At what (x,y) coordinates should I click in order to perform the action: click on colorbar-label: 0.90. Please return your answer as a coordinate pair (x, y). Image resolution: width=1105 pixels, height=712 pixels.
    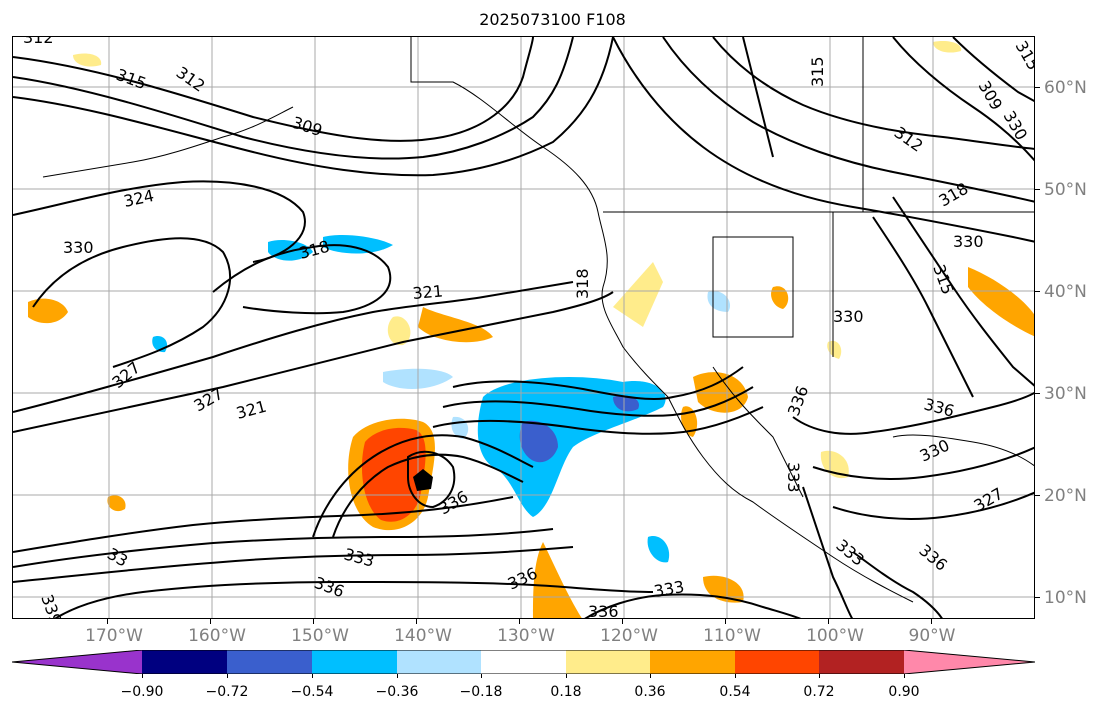
    Looking at the image, I should click on (904, 692).